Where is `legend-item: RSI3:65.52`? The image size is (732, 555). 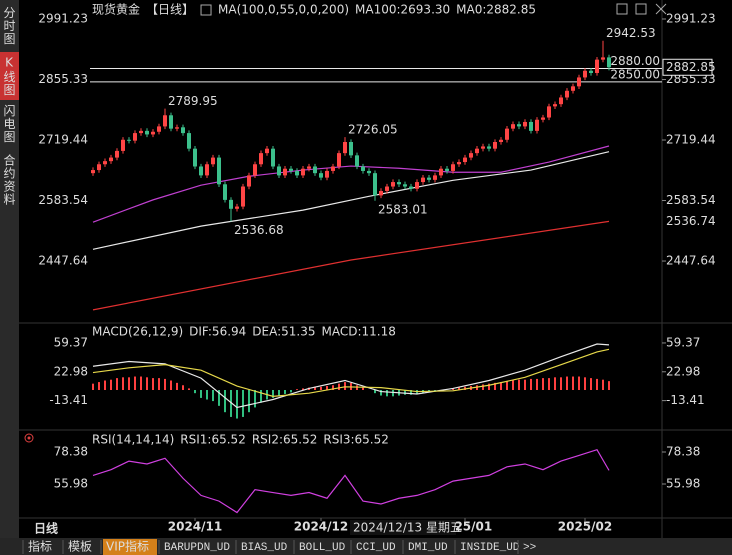 legend-item: RSI3:65.52 is located at coordinates (356, 440).